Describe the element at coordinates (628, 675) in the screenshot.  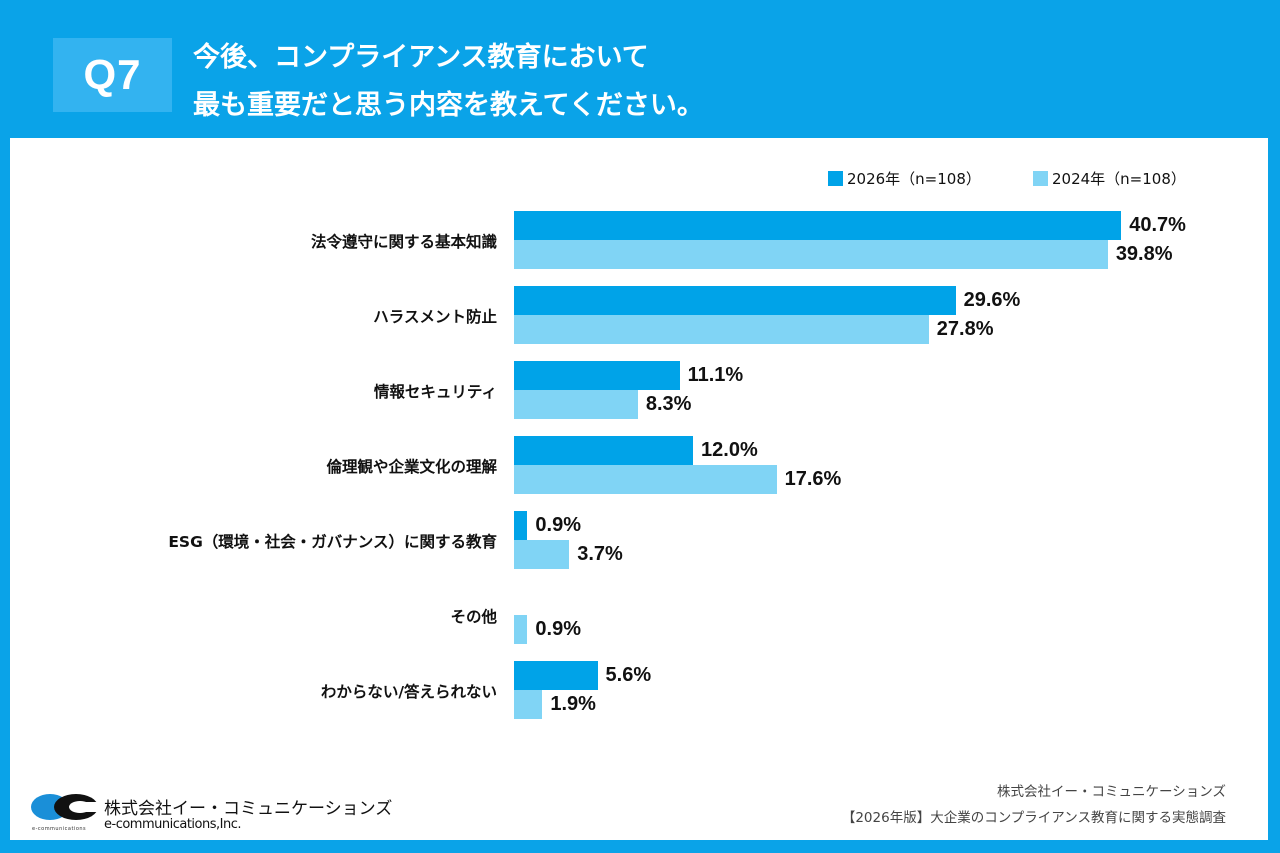
I see `data-label-2026: 5.6%` at that location.